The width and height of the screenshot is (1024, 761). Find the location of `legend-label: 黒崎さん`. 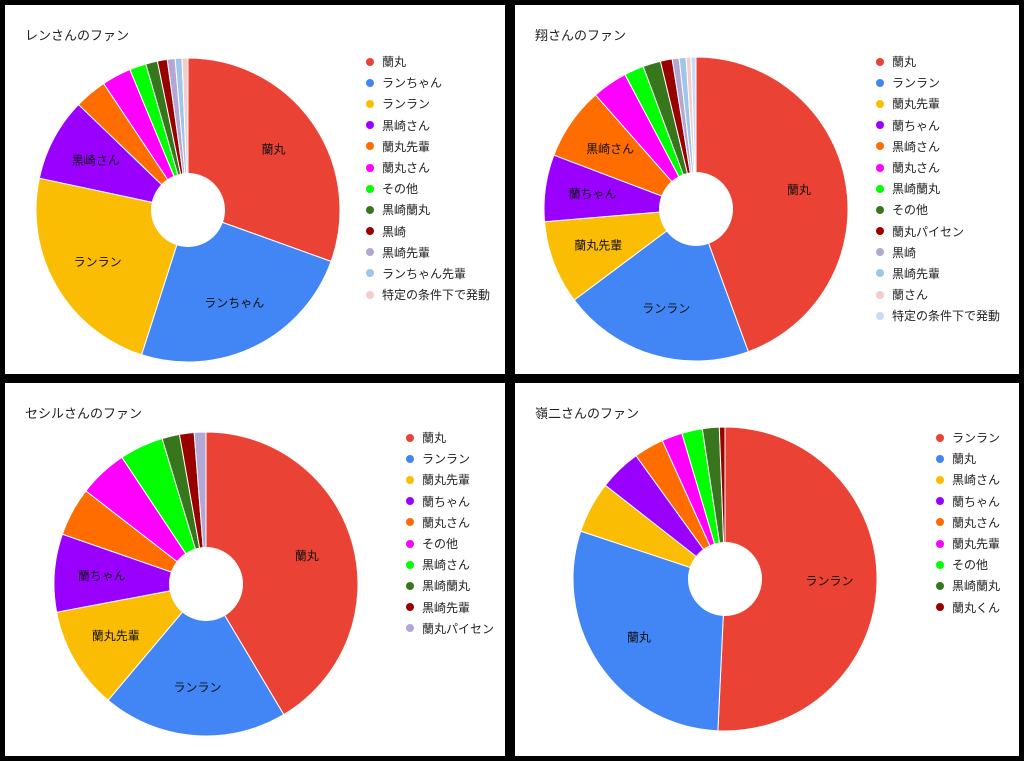

legend-label: 黒崎さん is located at coordinates (976, 480).